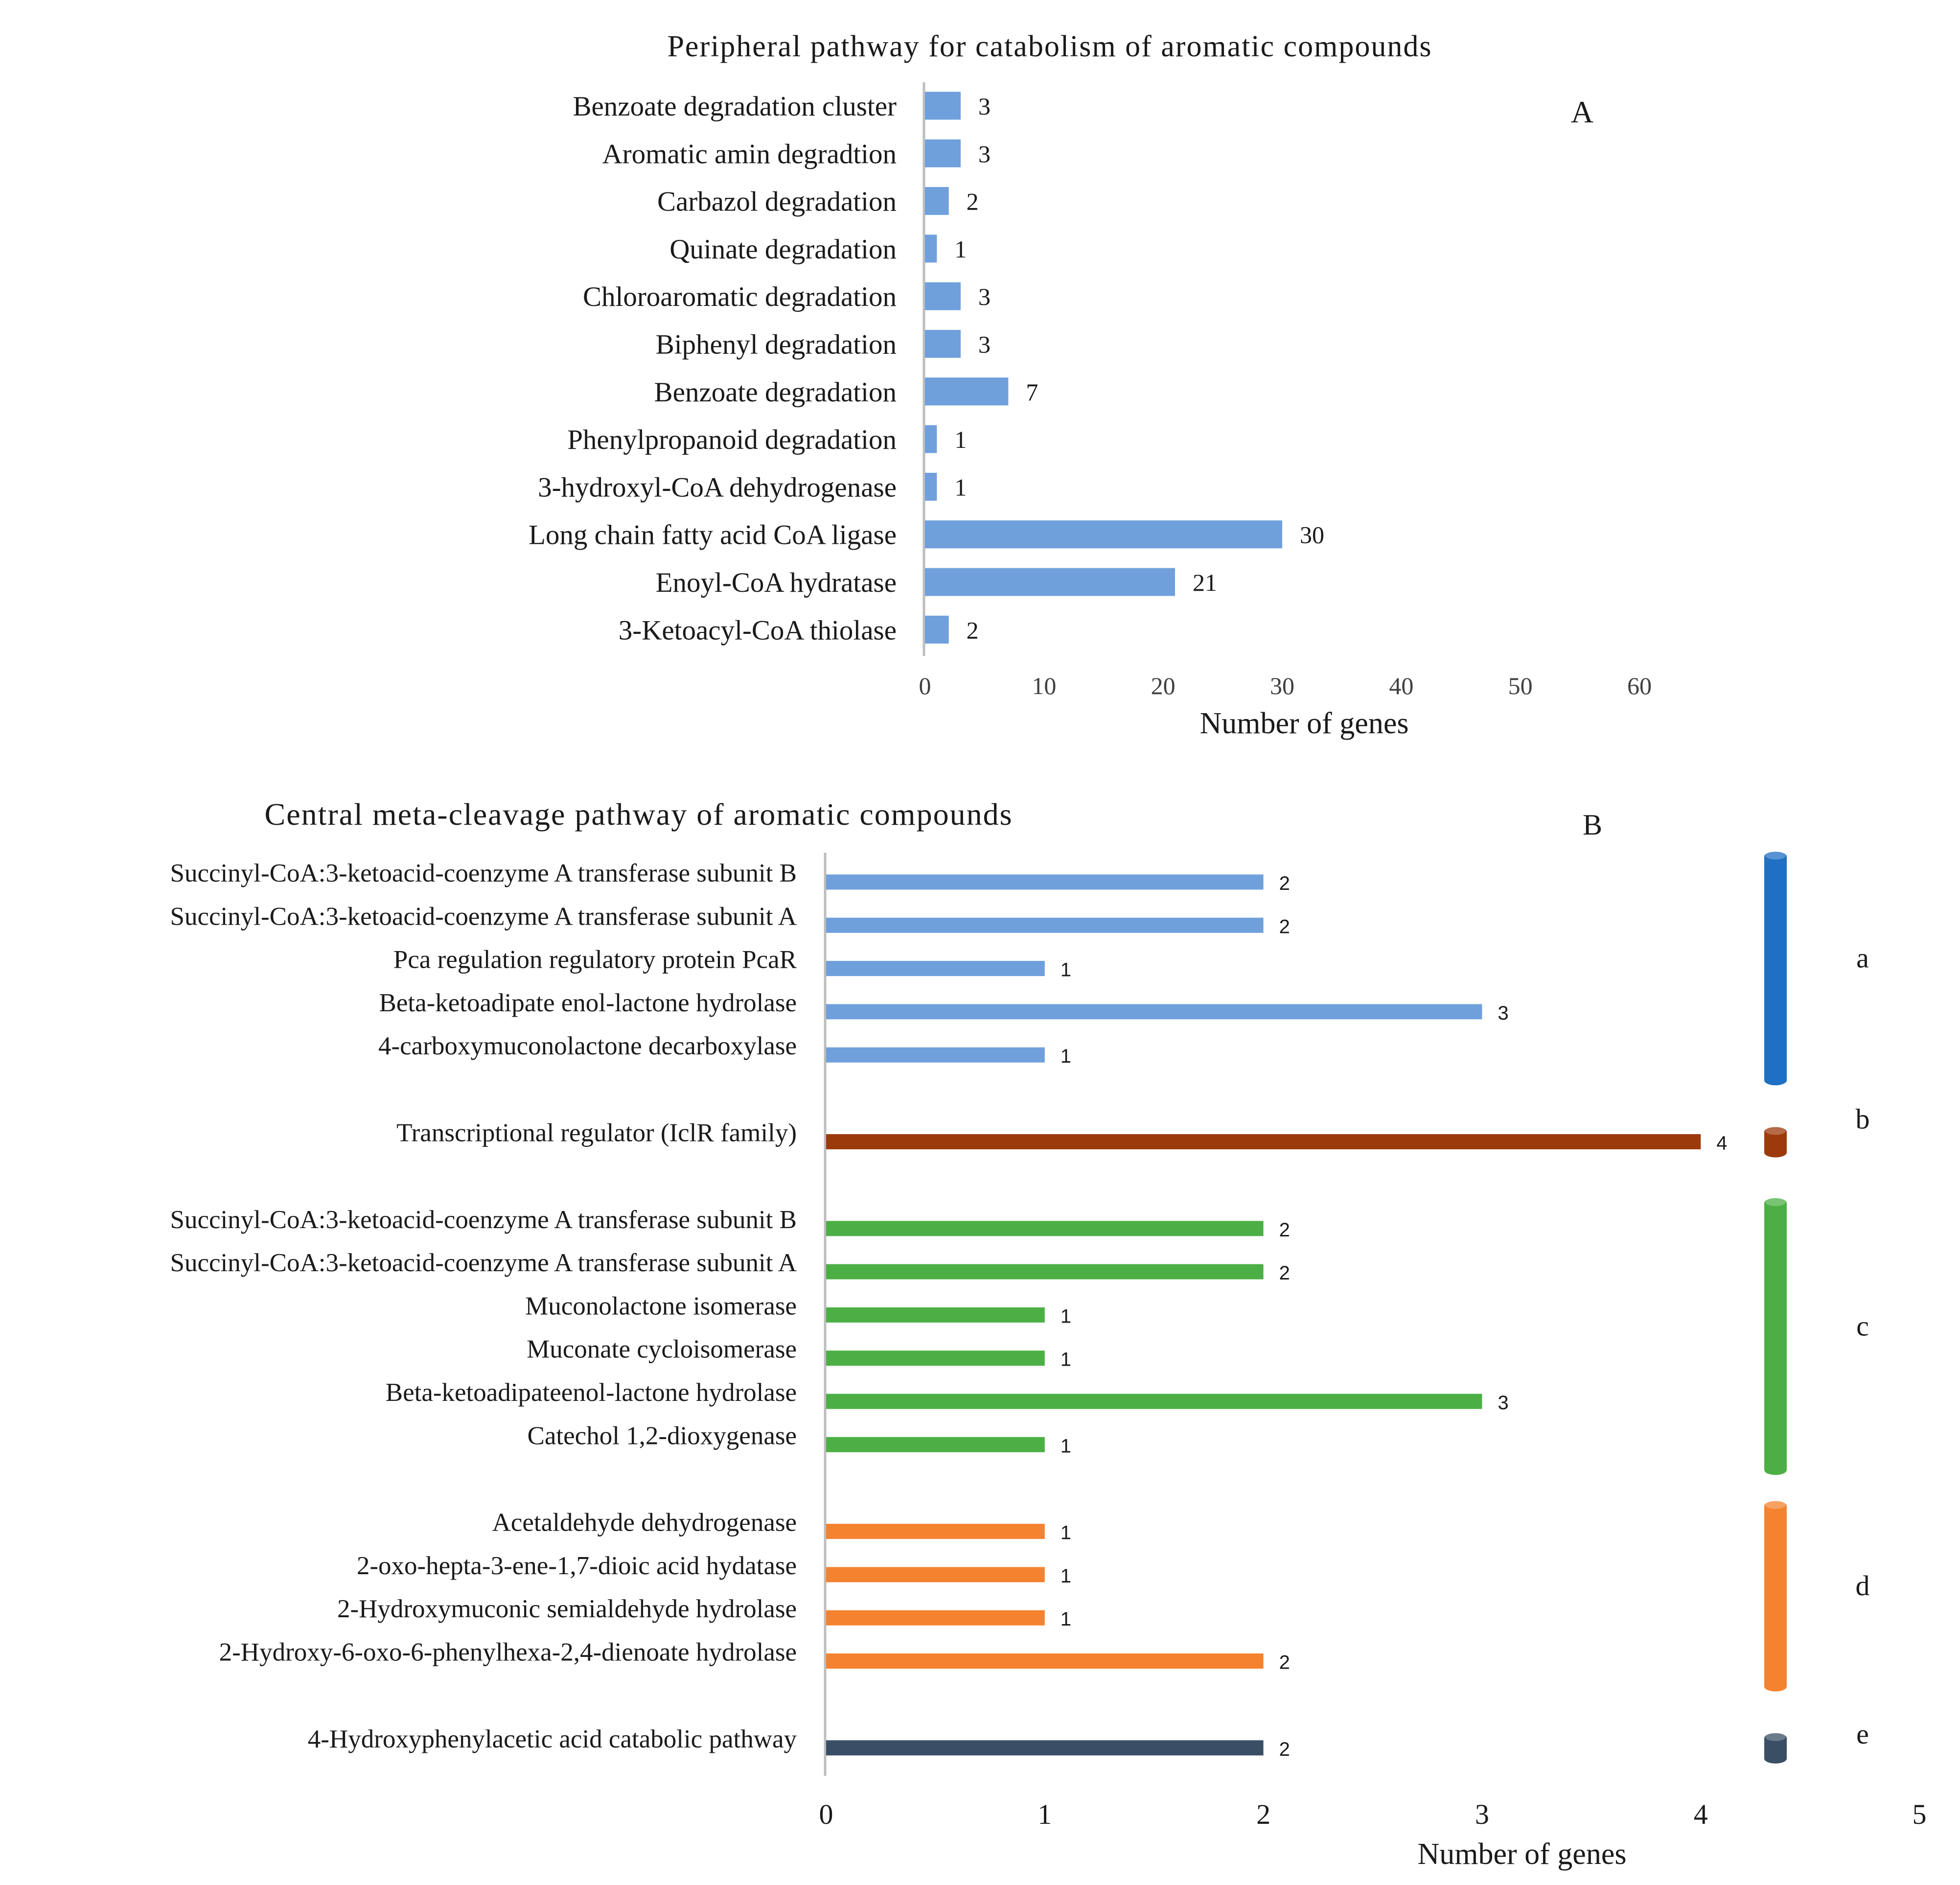  Describe the element at coordinates (567, 1609) in the screenshot. I see `panel-b-category-label: 2-Hydroxymuconic semialdehyde hydrolase` at that location.